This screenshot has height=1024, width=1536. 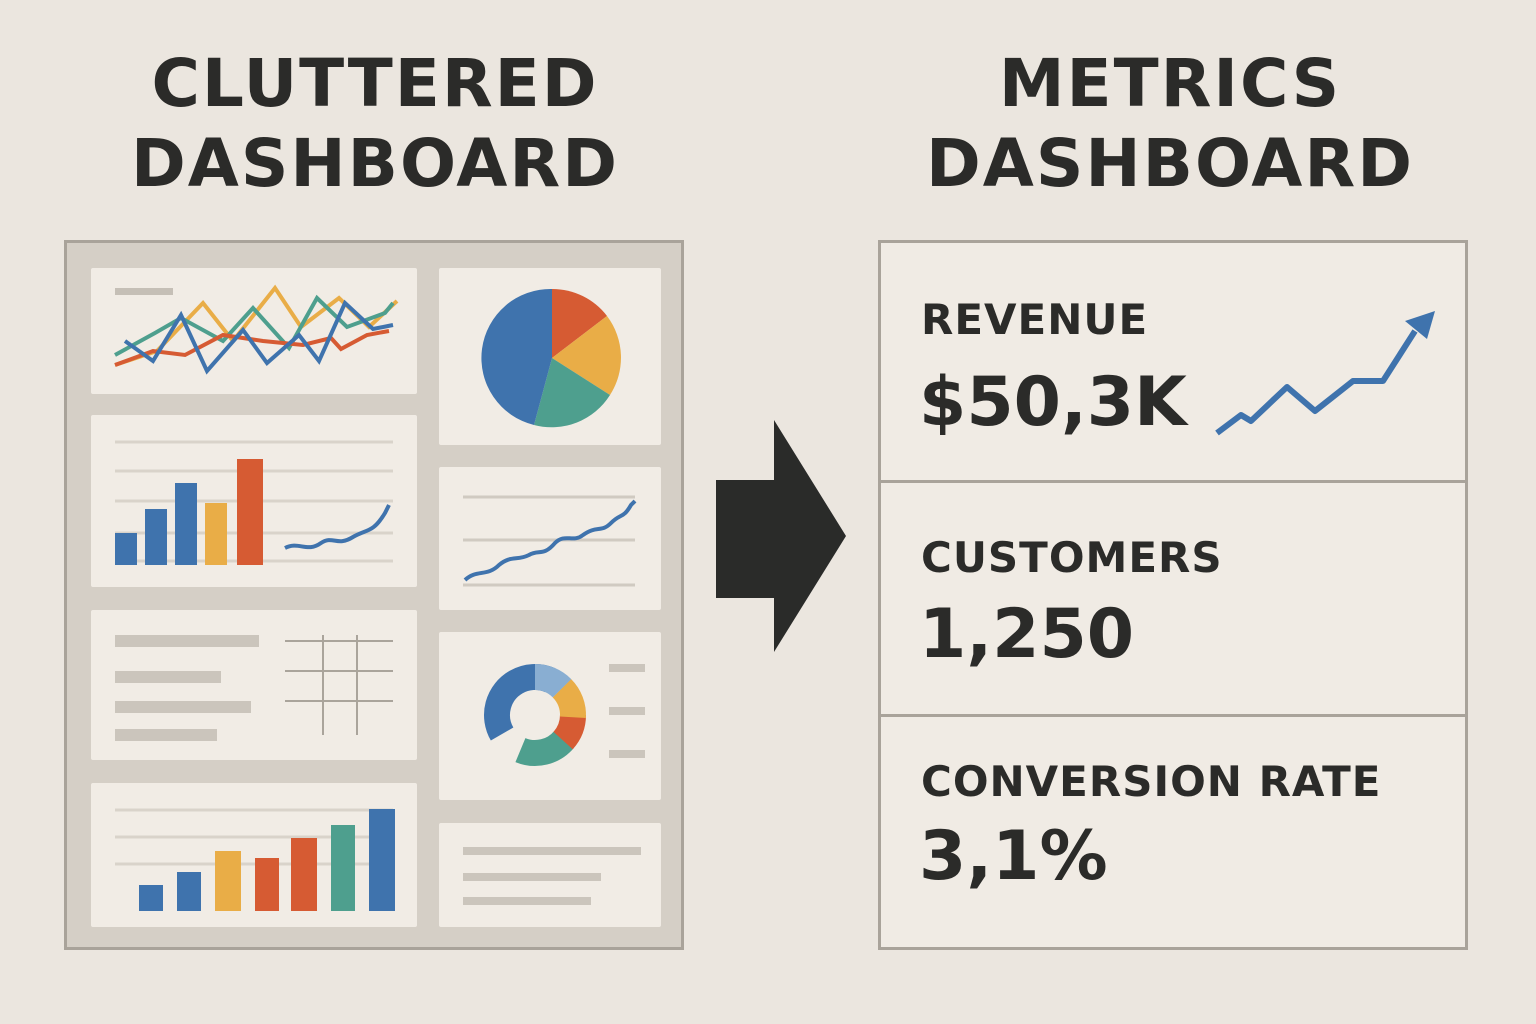 What do you see at coordinates (375, 83) in the screenshot?
I see `title-line-1: CLUTTERED` at bounding box center [375, 83].